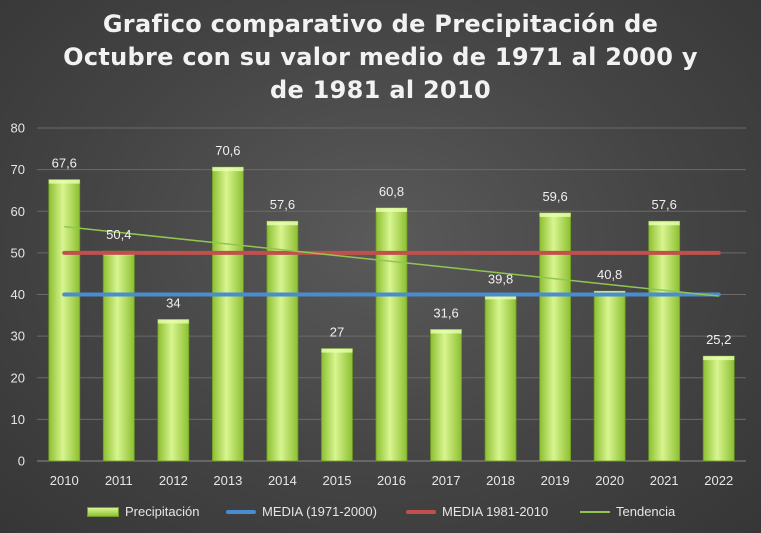 The height and width of the screenshot is (533, 761). I want to click on x-tick-label-2016: 2016, so click(391, 480).